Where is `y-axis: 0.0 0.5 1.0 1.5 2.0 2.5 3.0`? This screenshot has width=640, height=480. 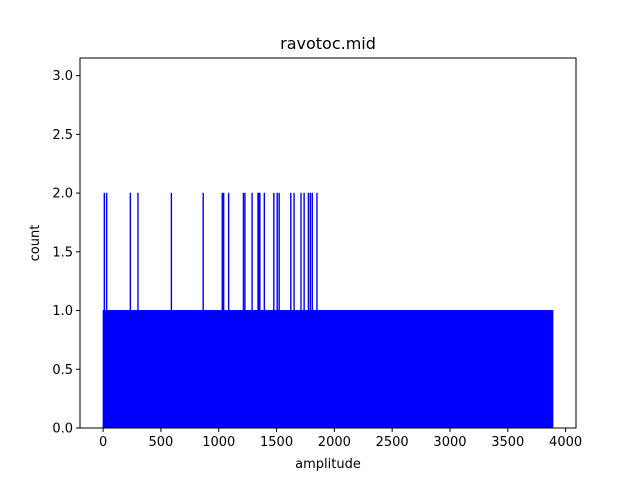 y-axis: 0.0 0.5 1.0 1.5 2.0 2.5 3.0 is located at coordinates (66, 253).